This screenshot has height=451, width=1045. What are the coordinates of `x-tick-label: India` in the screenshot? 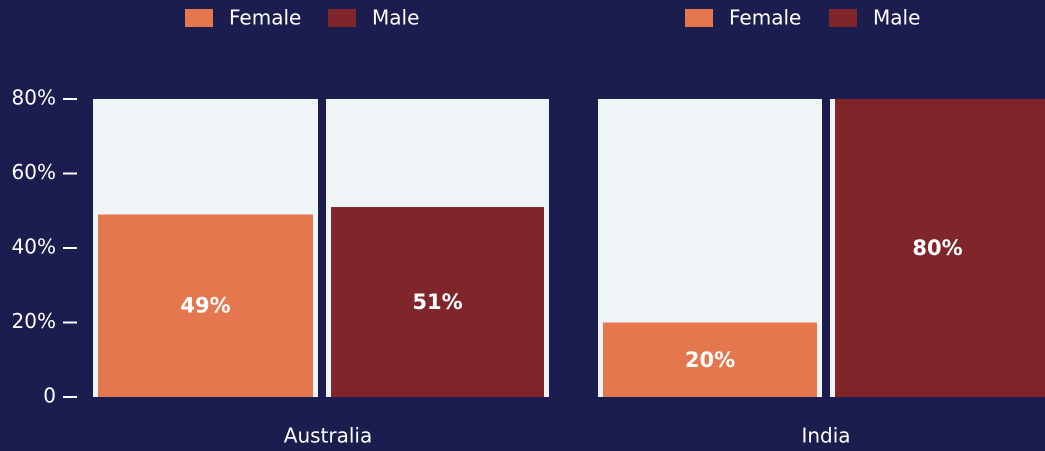 It's located at (825, 436).